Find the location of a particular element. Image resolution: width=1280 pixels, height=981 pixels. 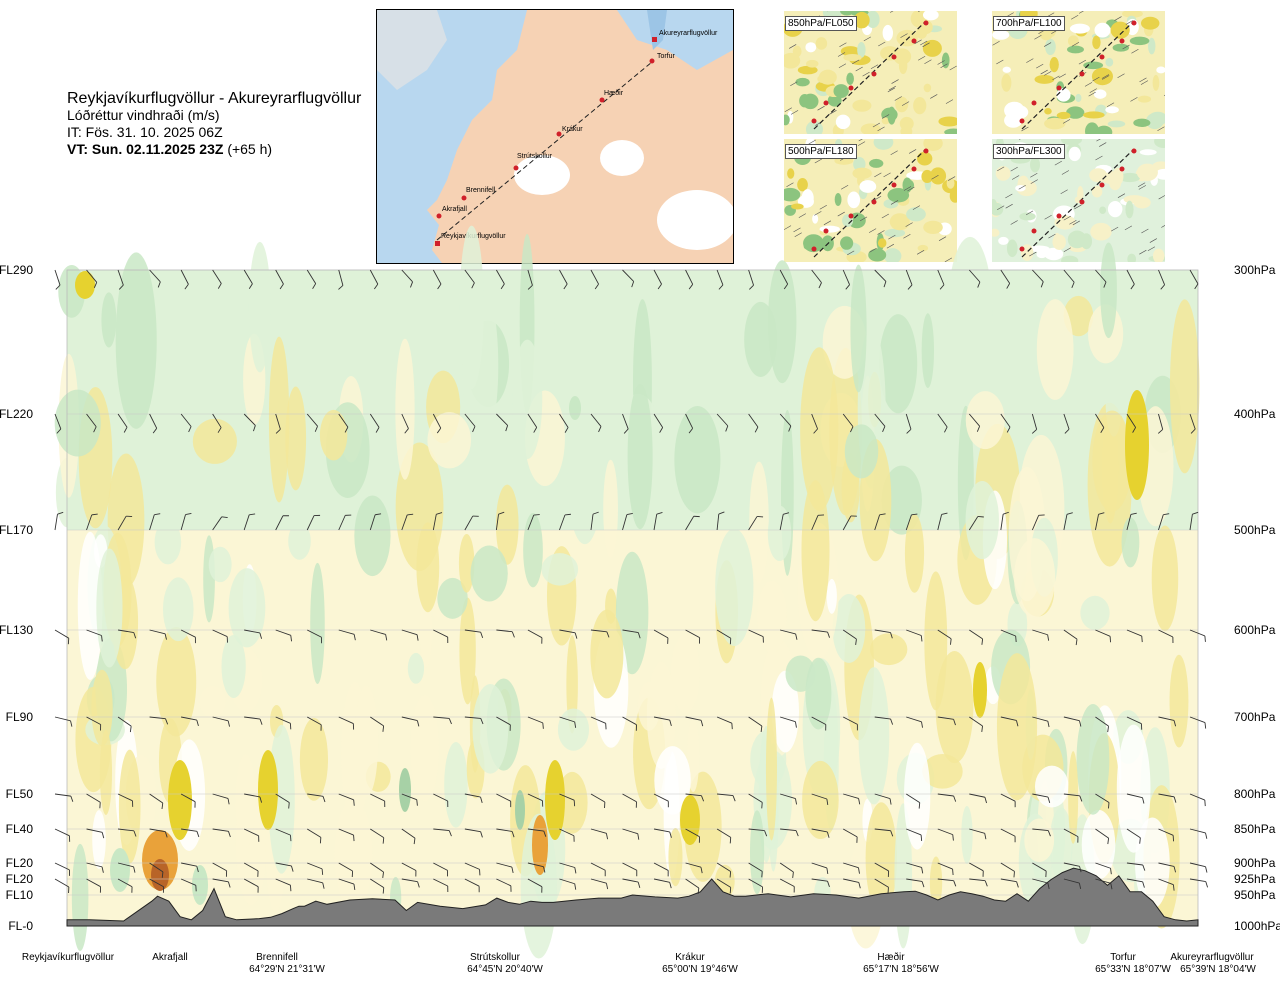

fl-tick-label: FL-0 is located at coordinates (20, 926).